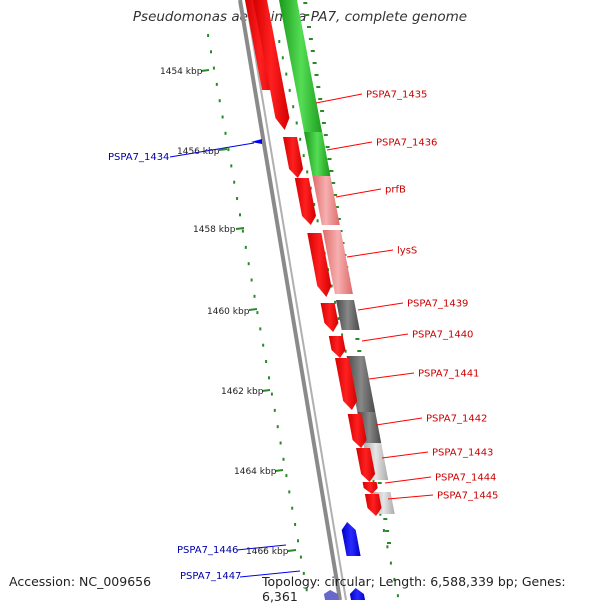 The height and width of the screenshot is (604, 600). Describe the element at coordinates (395, 190) in the screenshot. I see `gene-label: prfB` at that location.